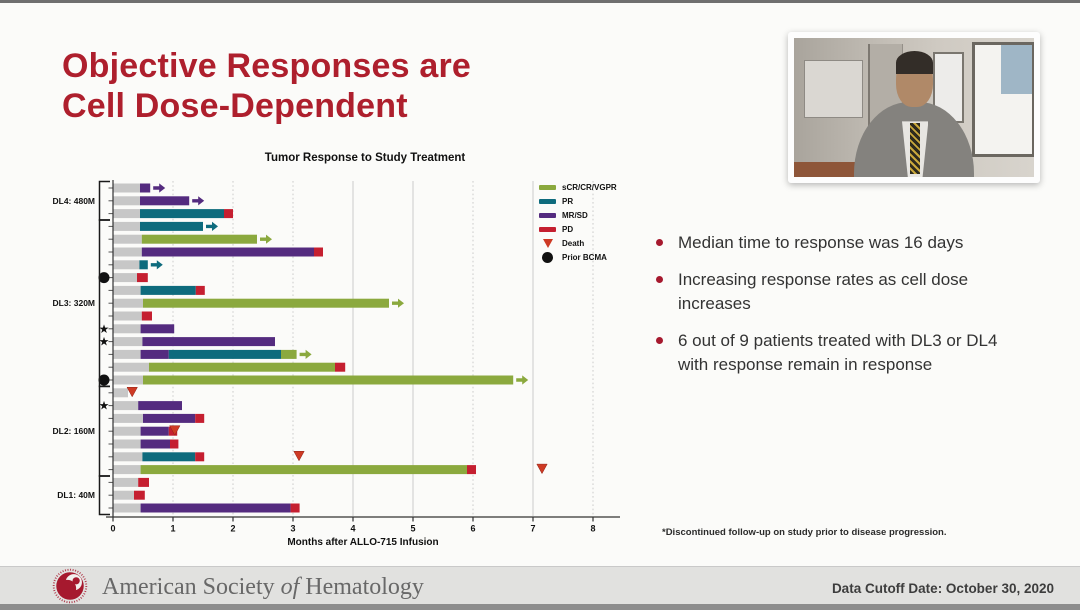 This screenshot has height=610, width=1080. Describe the element at coordinates (362, 542) in the screenshot. I see `x-axis-label: Months after ALLO-715 Infusion` at that location.